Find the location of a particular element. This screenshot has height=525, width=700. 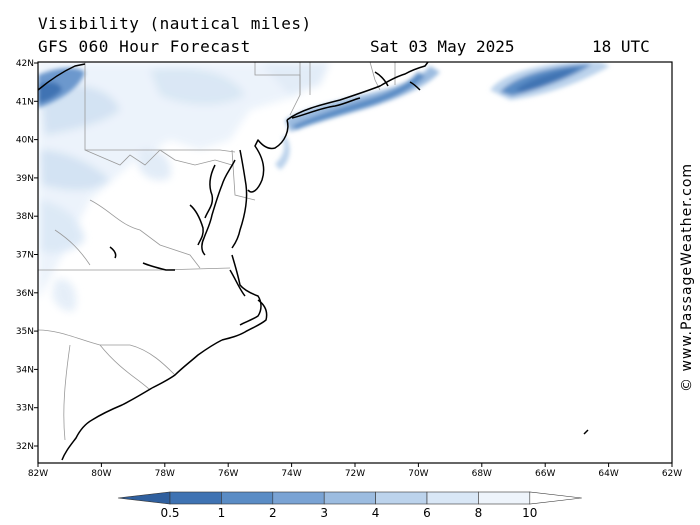

forecast-label: GFS 060 Hour Forecast is located at coordinates (144, 46).